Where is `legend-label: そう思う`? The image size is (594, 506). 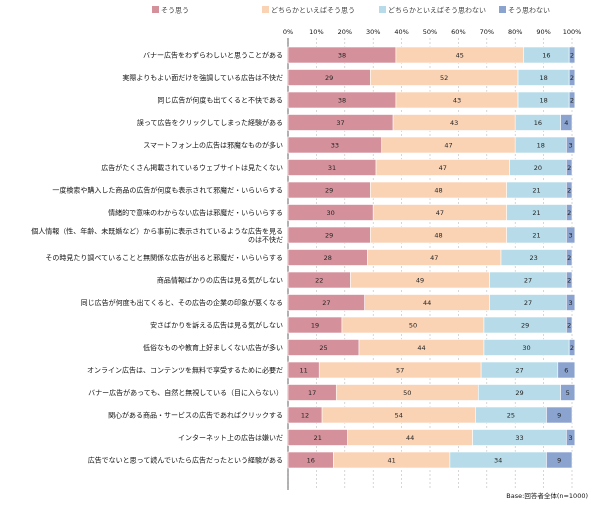 legend-label: そう思う is located at coordinates (175, 11).